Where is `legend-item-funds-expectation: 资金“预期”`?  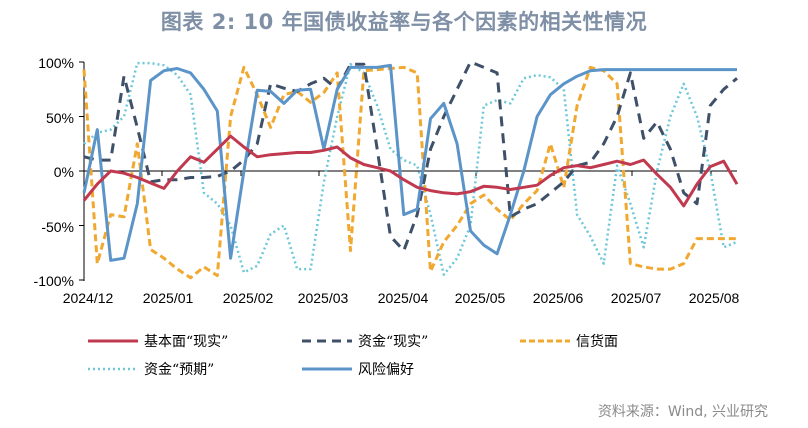
legend-item-funds-expectation: 资金“预期” is located at coordinates (150, 369).